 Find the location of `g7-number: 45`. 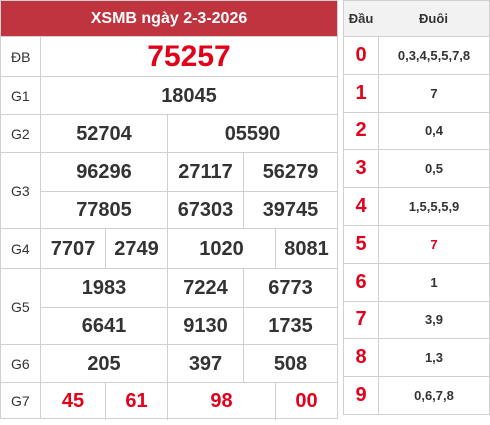

g7-number: 45 is located at coordinates (73, 401).